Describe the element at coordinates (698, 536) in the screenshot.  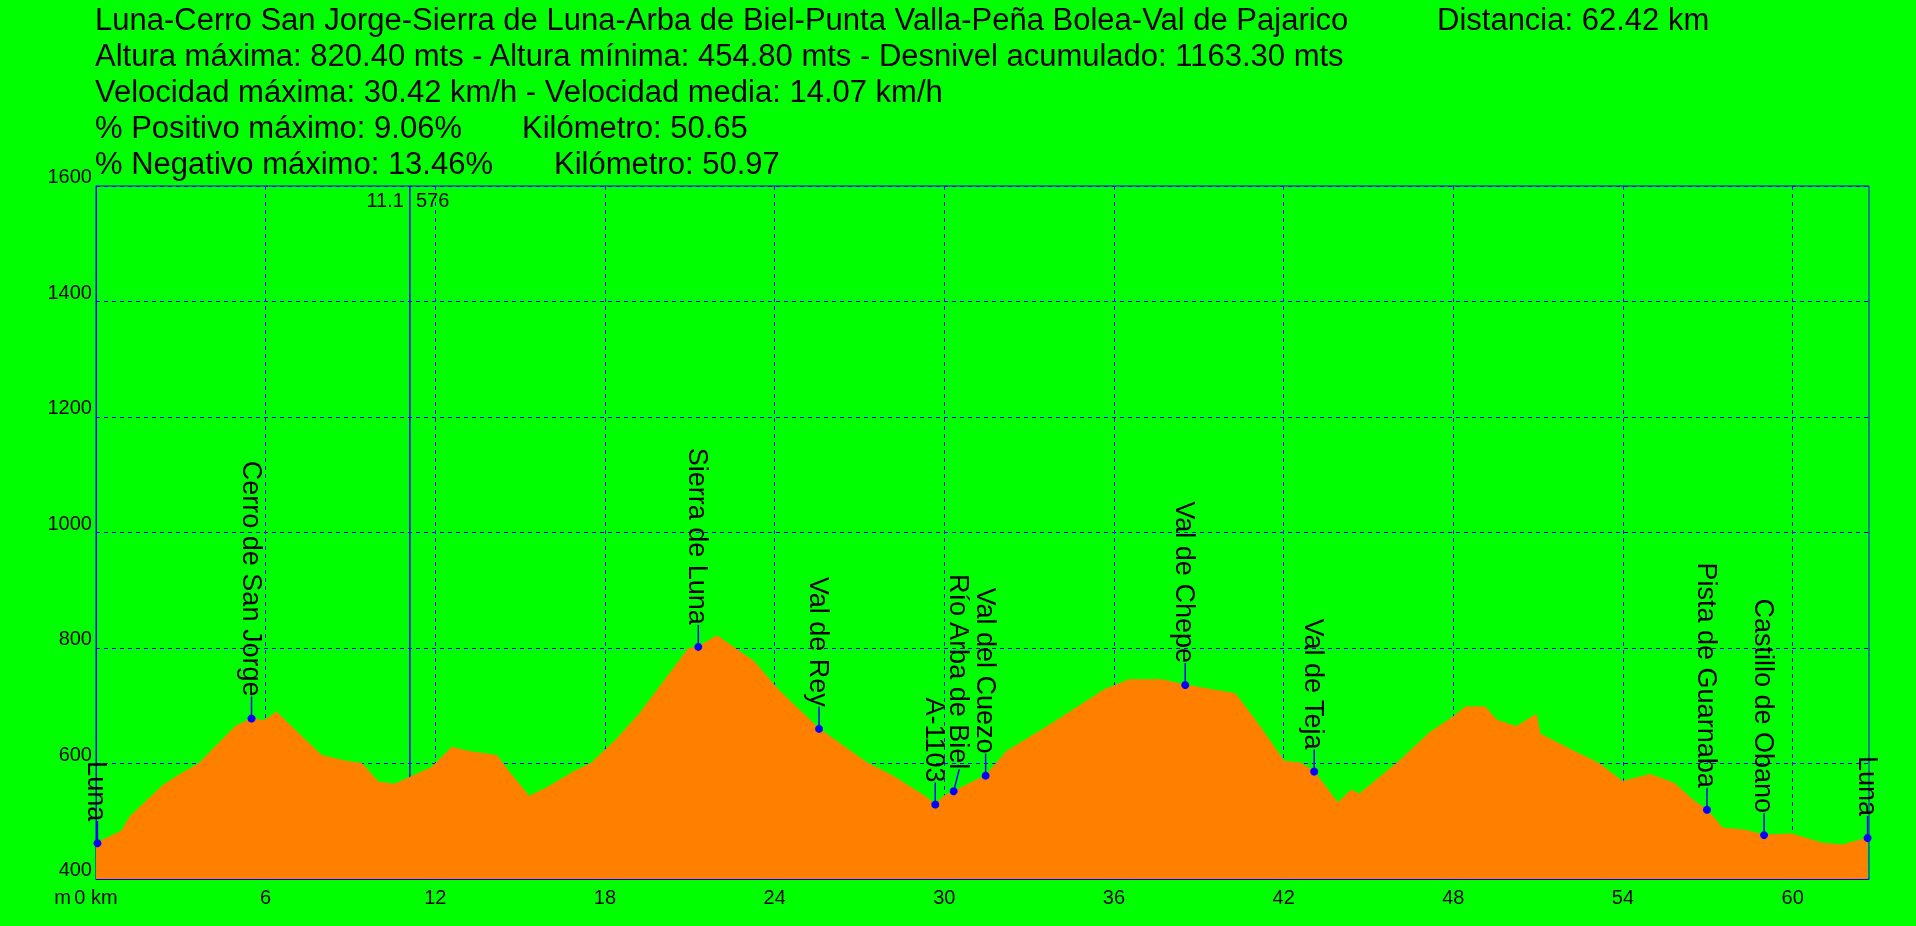
I see `annotation: Sierra de Luna` at that location.